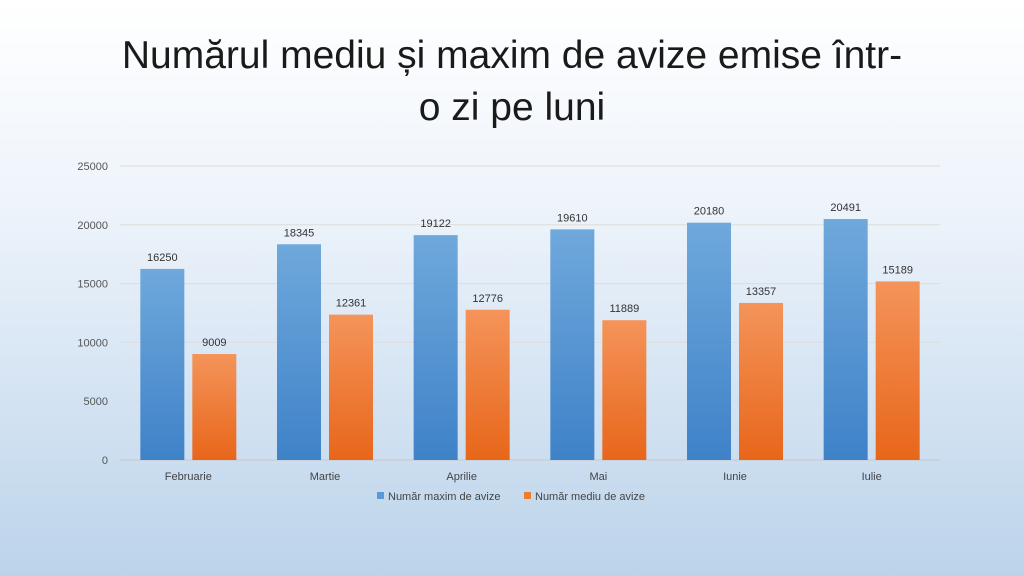 This screenshot has height=576, width=1024. I want to click on data-label: 20491, so click(845, 208).